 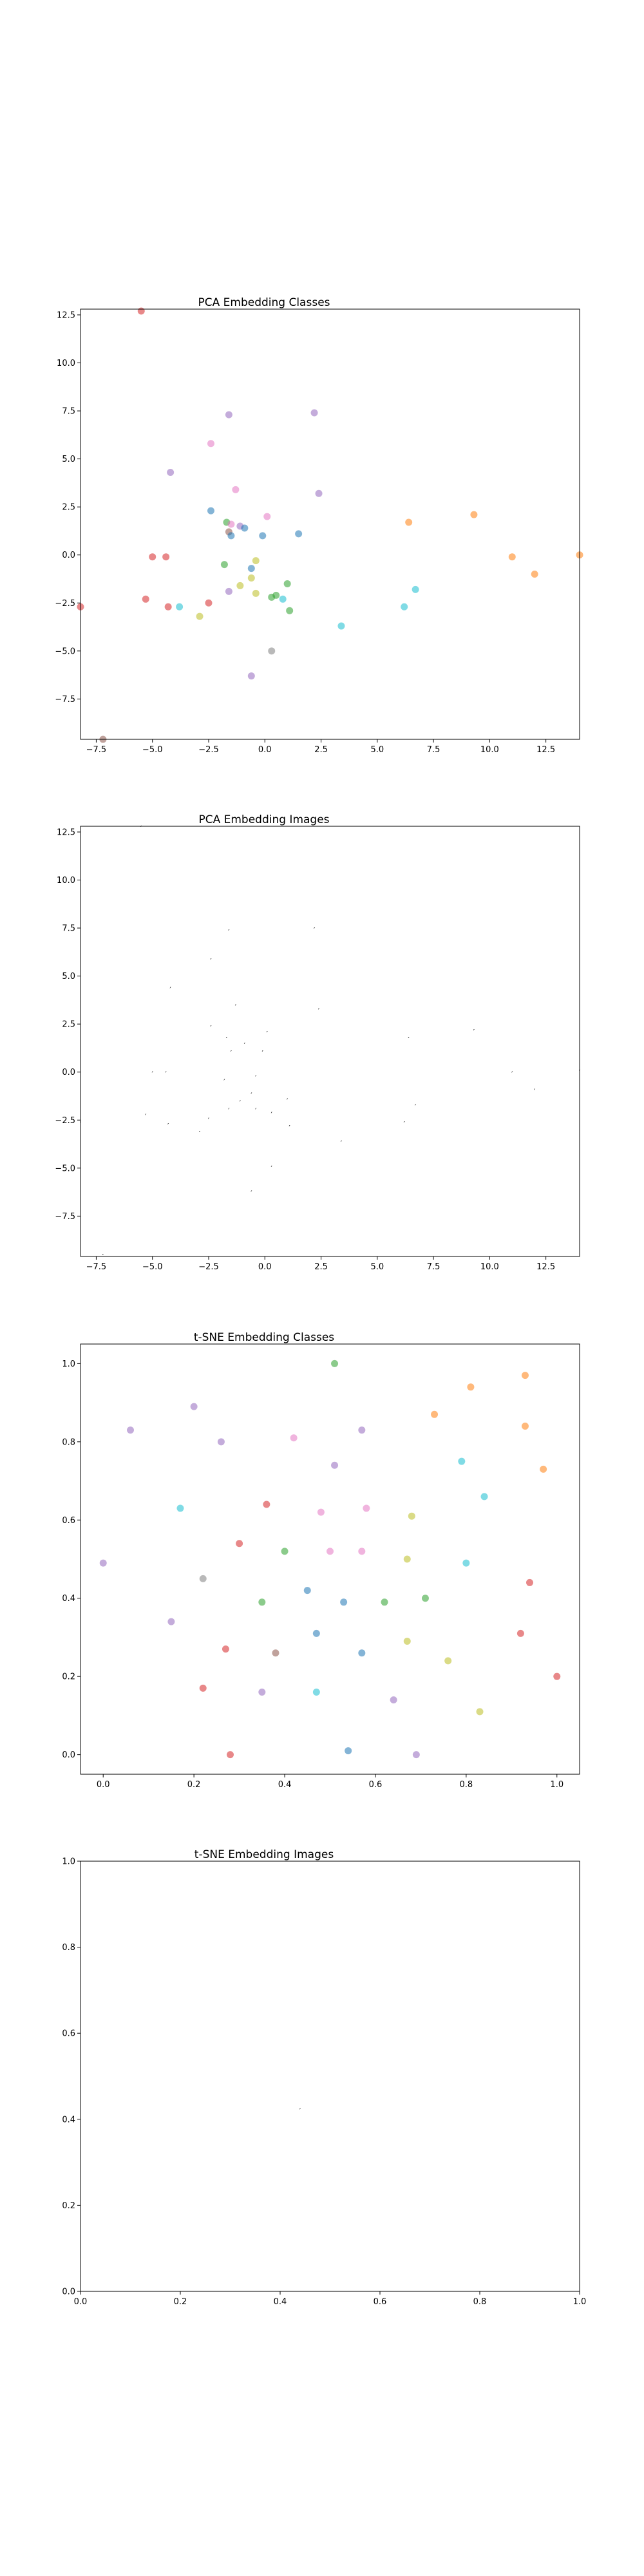 What do you see at coordinates (68, 1599) in the screenshot?
I see `y-tick-label: 0.4` at bounding box center [68, 1599].